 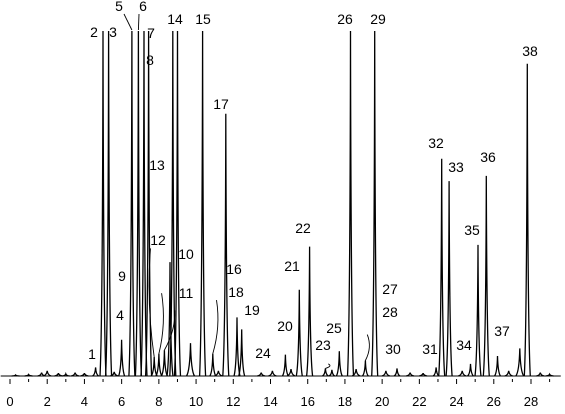 I want to click on peak-label-30: 30, so click(x=393, y=349).